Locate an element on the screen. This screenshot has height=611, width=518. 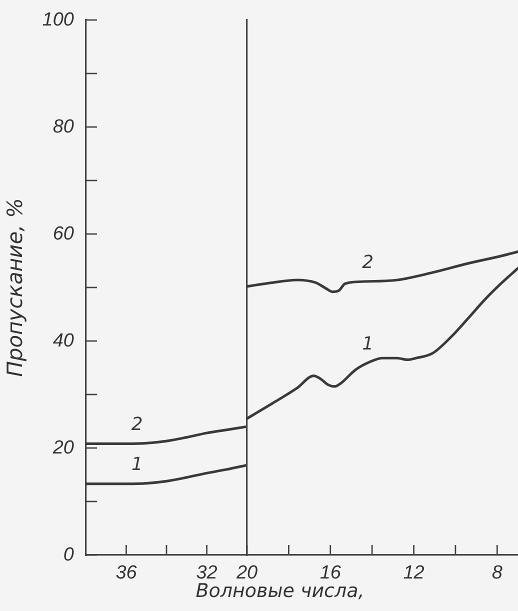
y-tick-label: 40 is located at coordinates (63, 341).